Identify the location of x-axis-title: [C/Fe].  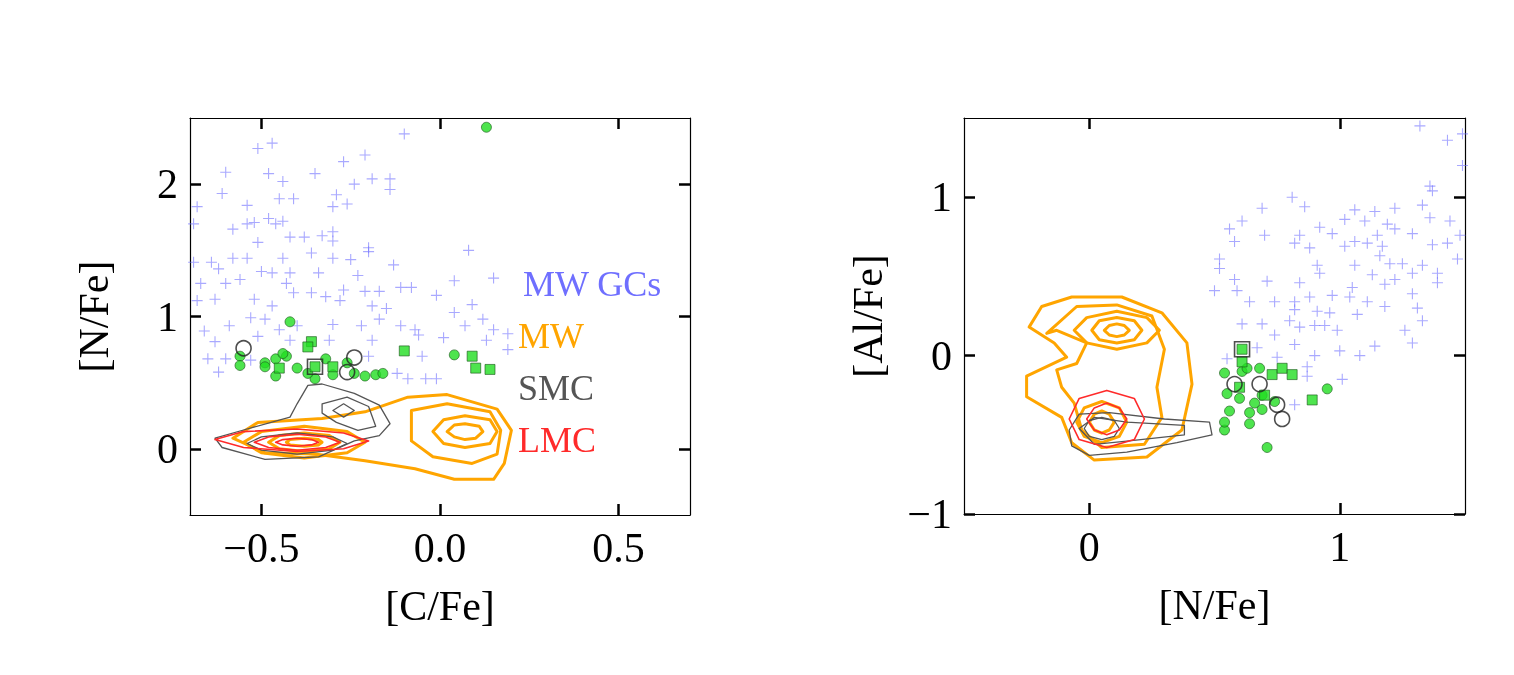
(440, 606).